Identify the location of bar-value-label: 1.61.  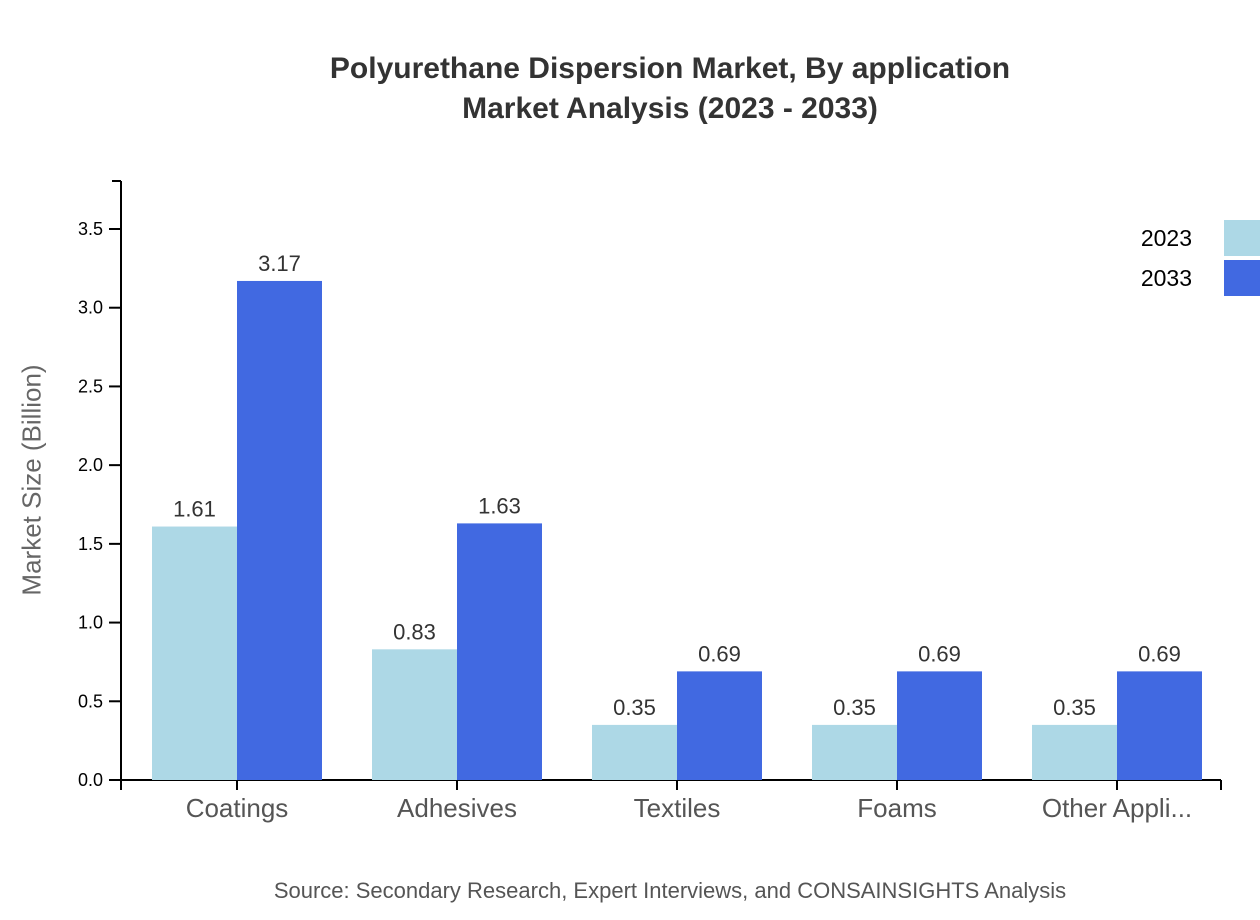
(194, 509).